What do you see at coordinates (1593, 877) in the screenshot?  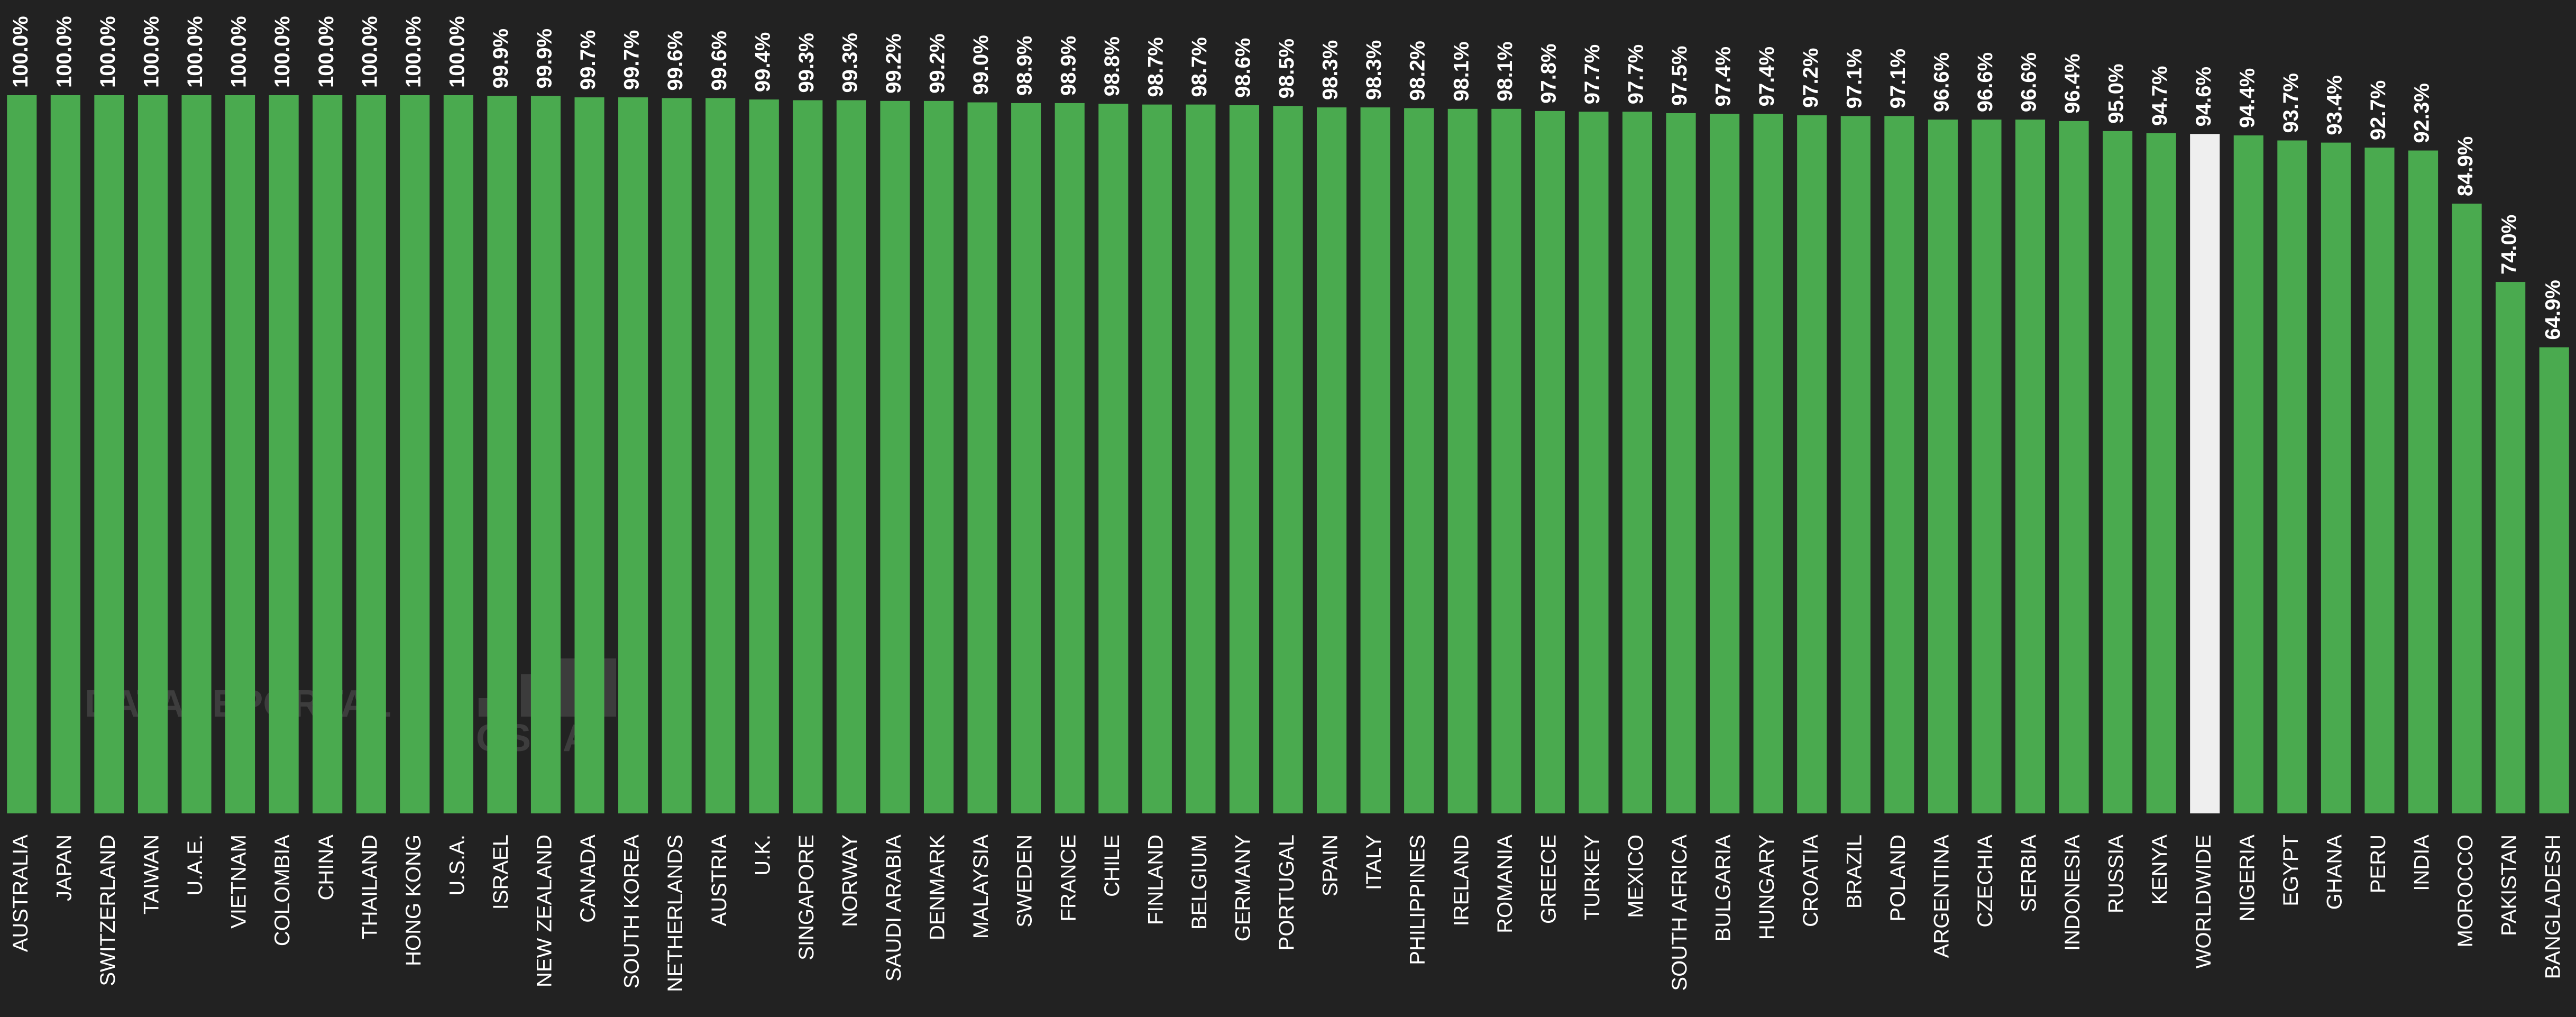 I see `x-tick-label: TURKEY` at bounding box center [1593, 877].